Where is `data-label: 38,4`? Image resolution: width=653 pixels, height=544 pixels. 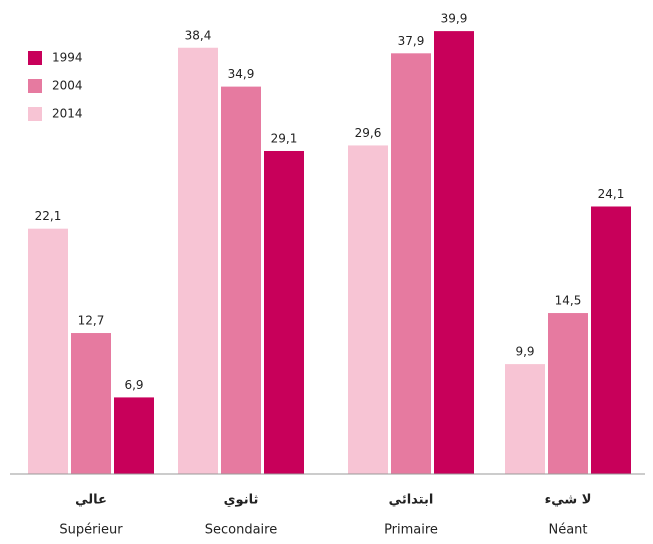
data-label: 38,4 is located at coordinates (198, 35).